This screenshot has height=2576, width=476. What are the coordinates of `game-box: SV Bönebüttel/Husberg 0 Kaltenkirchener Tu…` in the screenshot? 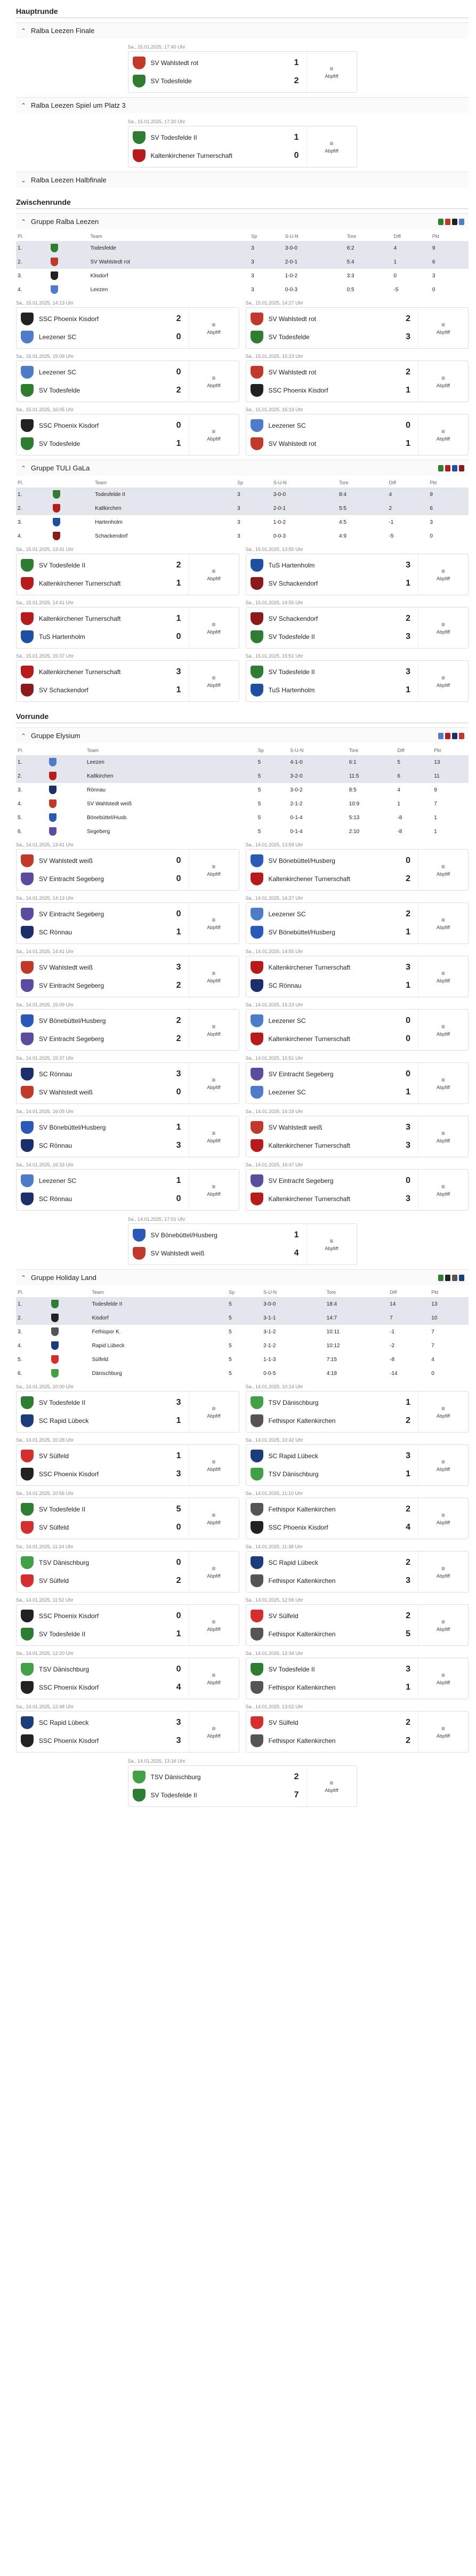 It's located at (357, 870).